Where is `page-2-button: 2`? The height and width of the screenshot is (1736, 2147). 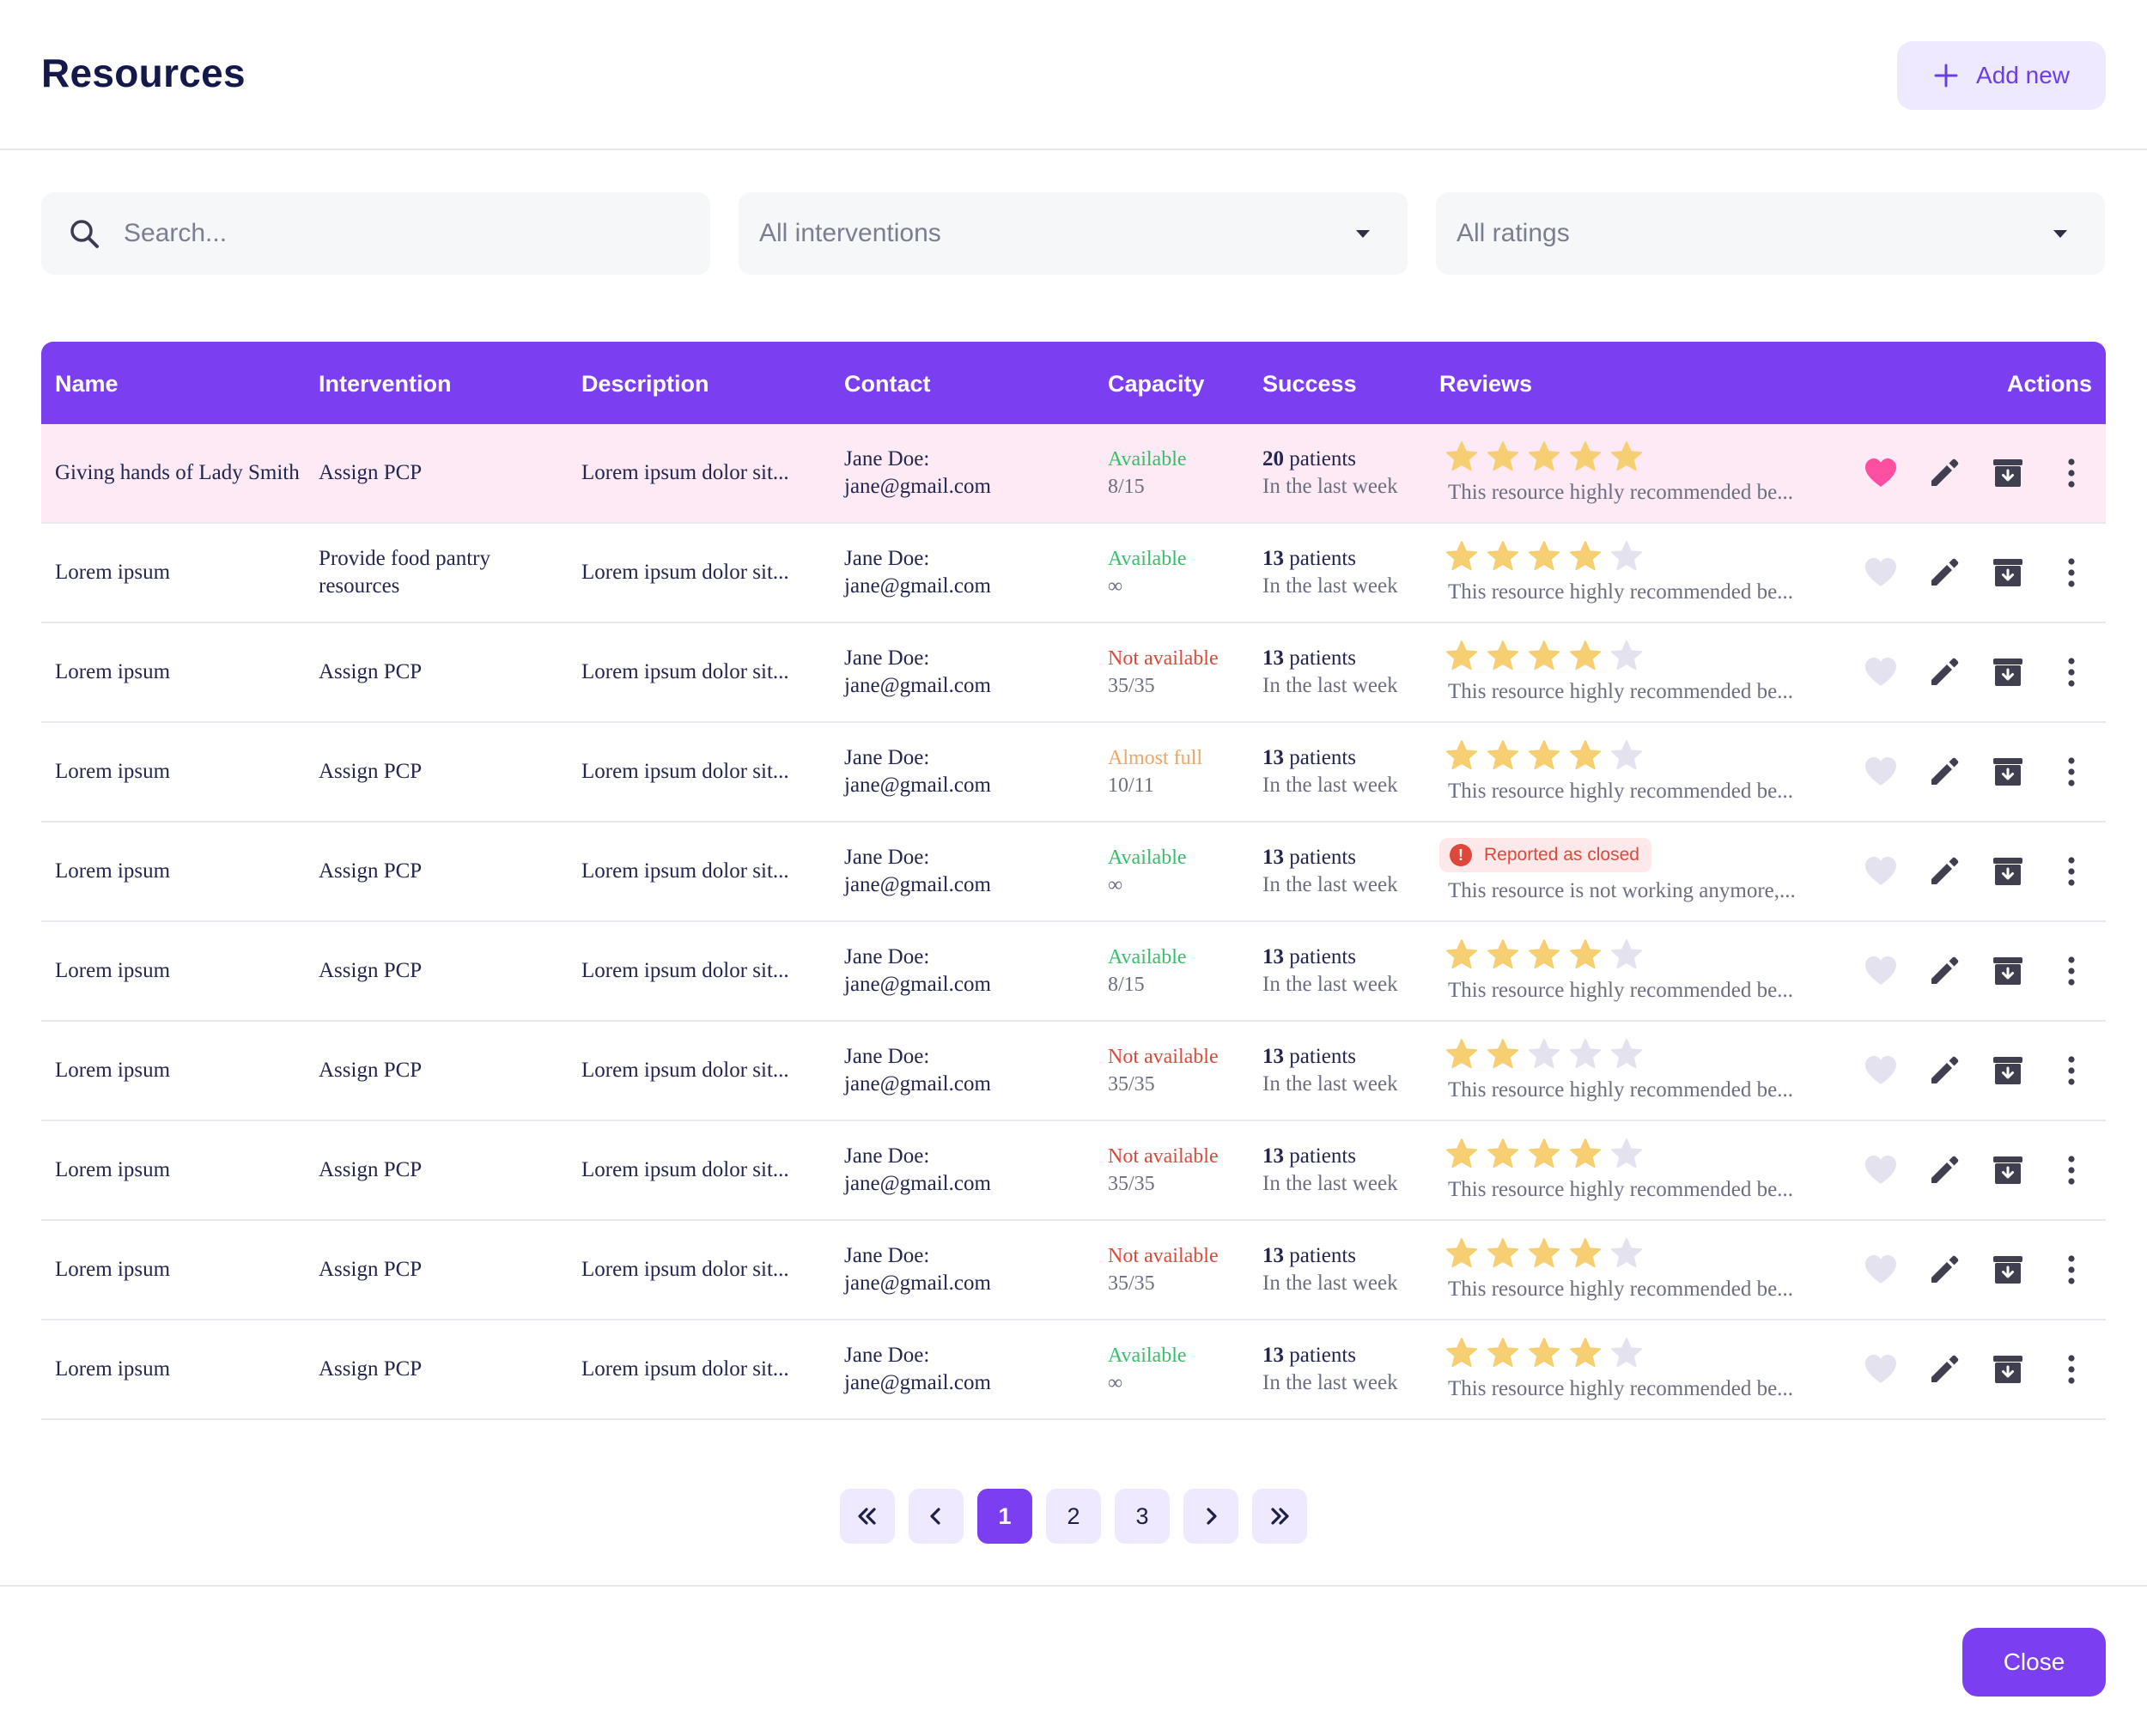 page-2-button: 2 is located at coordinates (1073, 1516).